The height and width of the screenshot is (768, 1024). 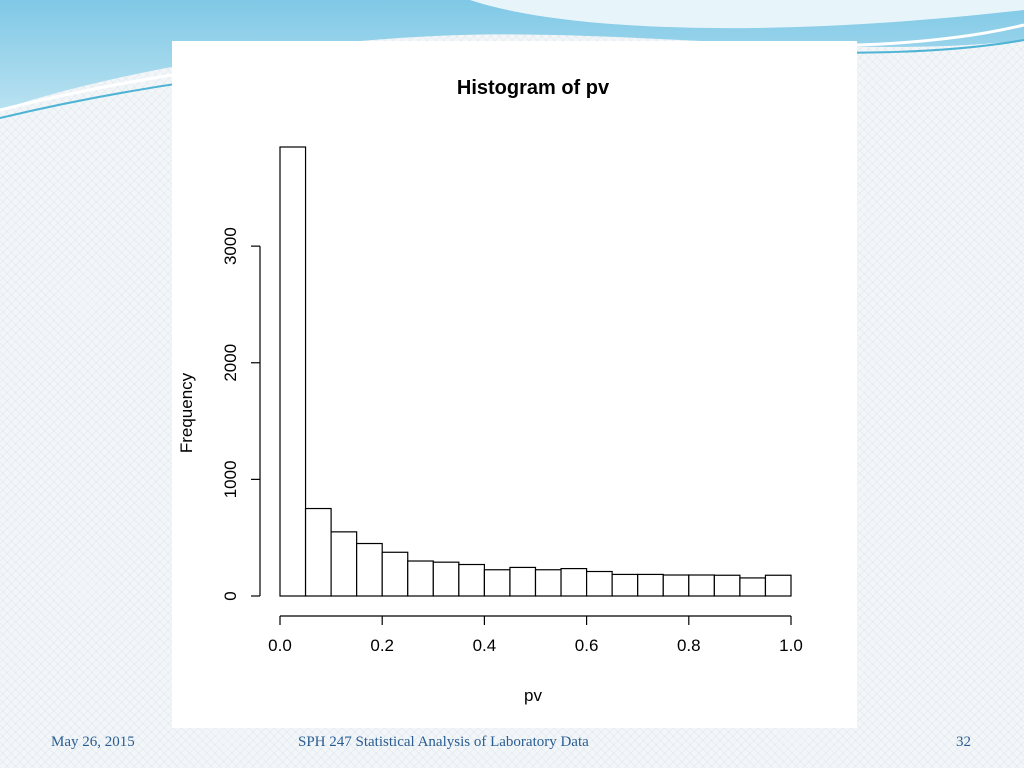 What do you see at coordinates (230, 363) in the screenshot?
I see `y-tick-label: 2000` at bounding box center [230, 363].